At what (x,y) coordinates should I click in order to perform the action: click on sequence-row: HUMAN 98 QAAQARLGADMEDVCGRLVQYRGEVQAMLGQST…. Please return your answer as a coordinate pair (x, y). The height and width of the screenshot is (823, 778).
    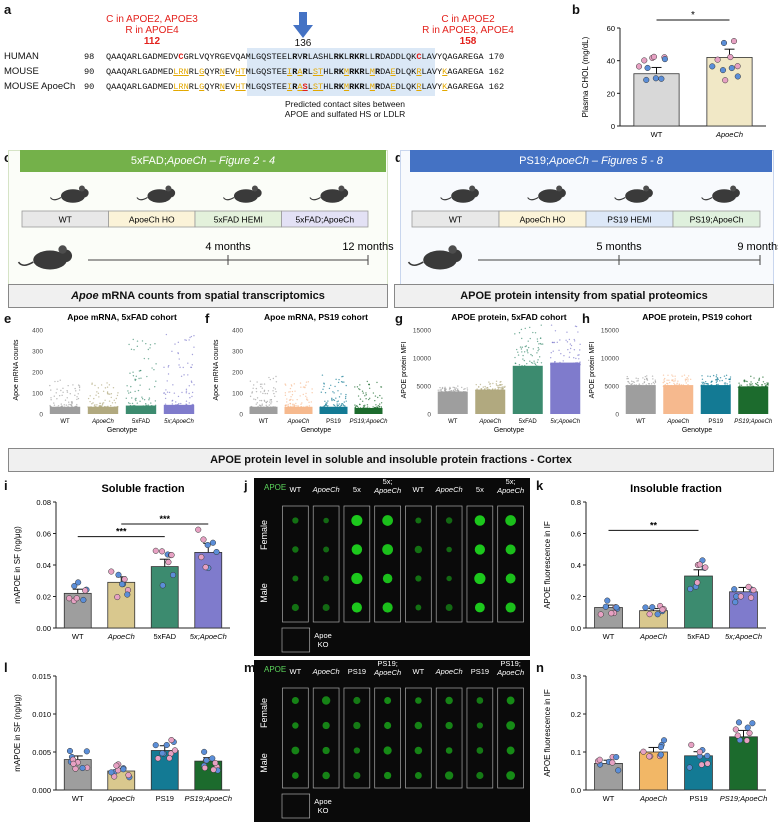
    Looking at the image, I should click on (254, 56).